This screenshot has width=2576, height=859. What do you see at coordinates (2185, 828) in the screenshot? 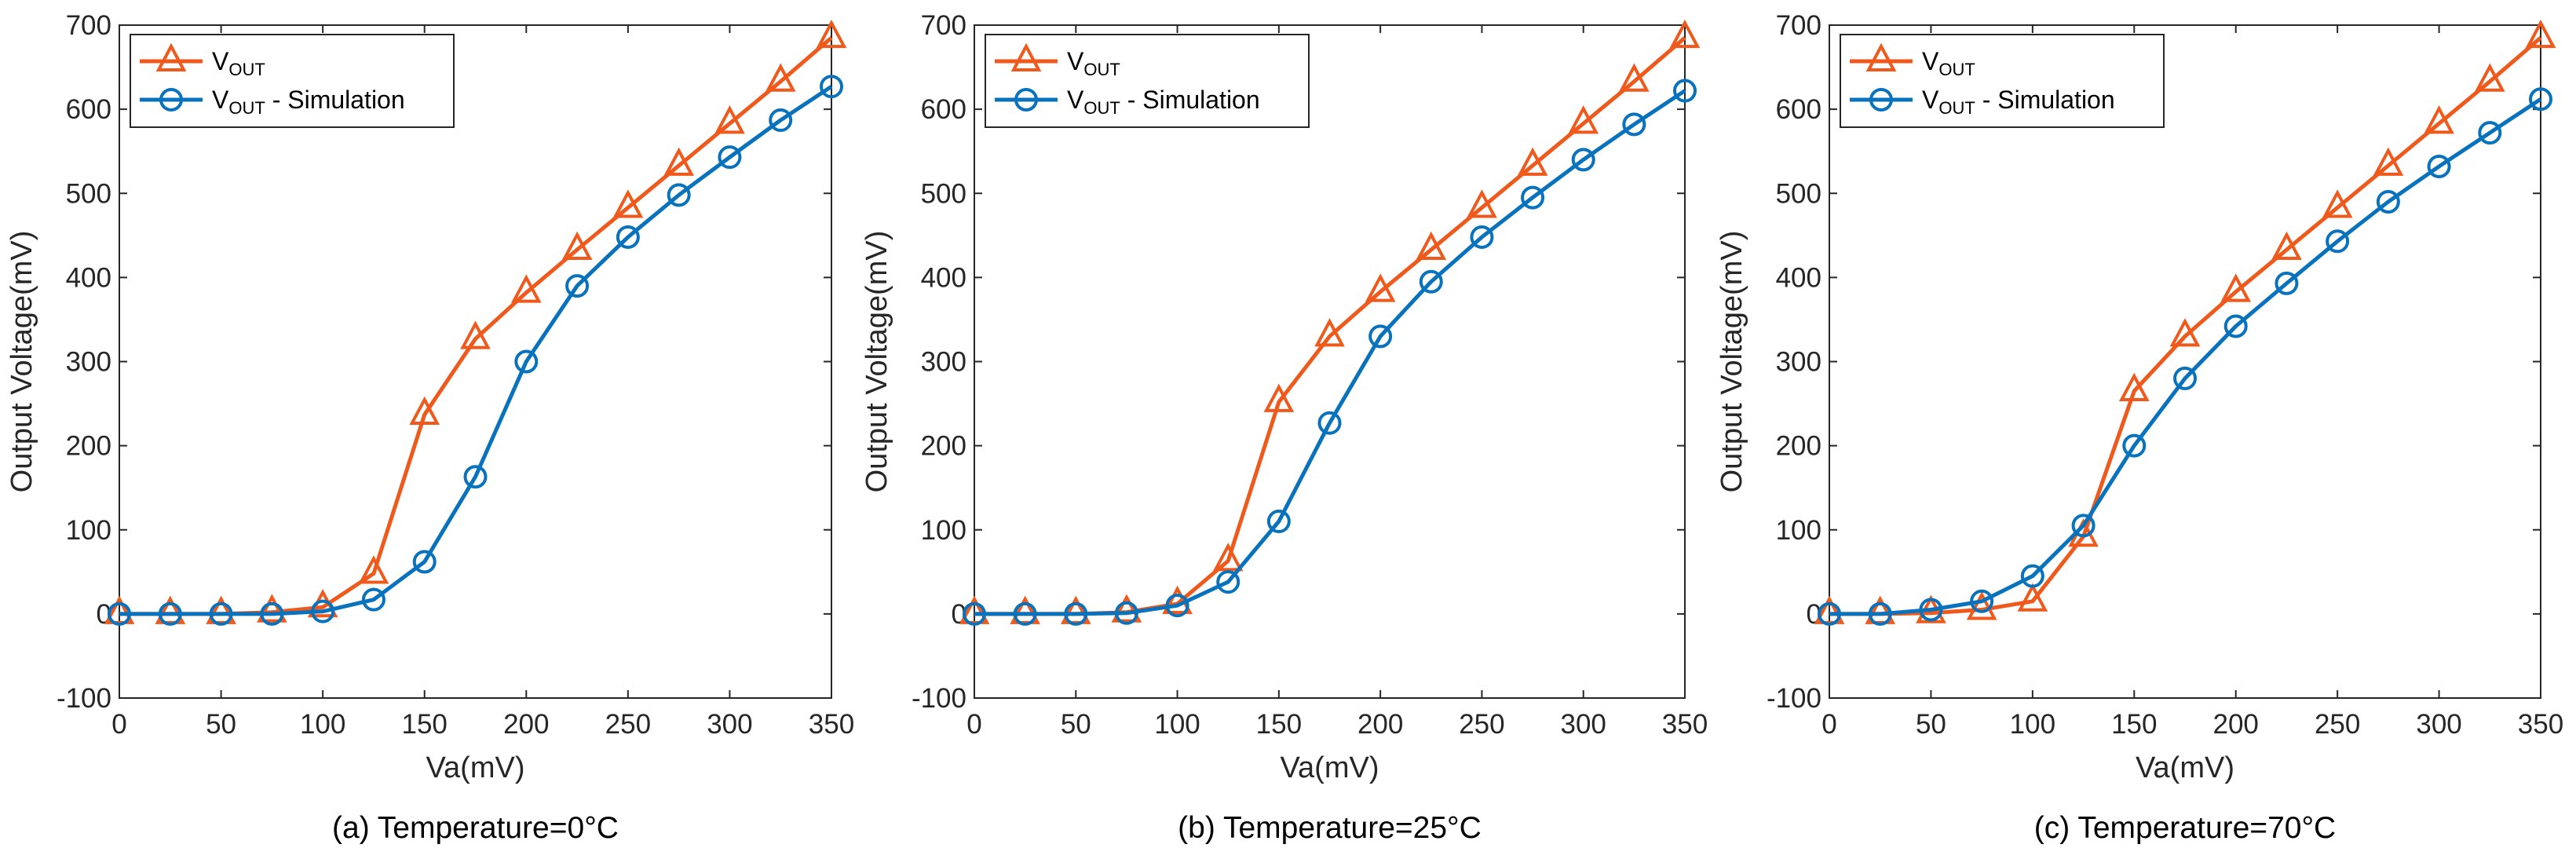
I see `panel-caption: (c) Temperature=70°C` at bounding box center [2185, 828].